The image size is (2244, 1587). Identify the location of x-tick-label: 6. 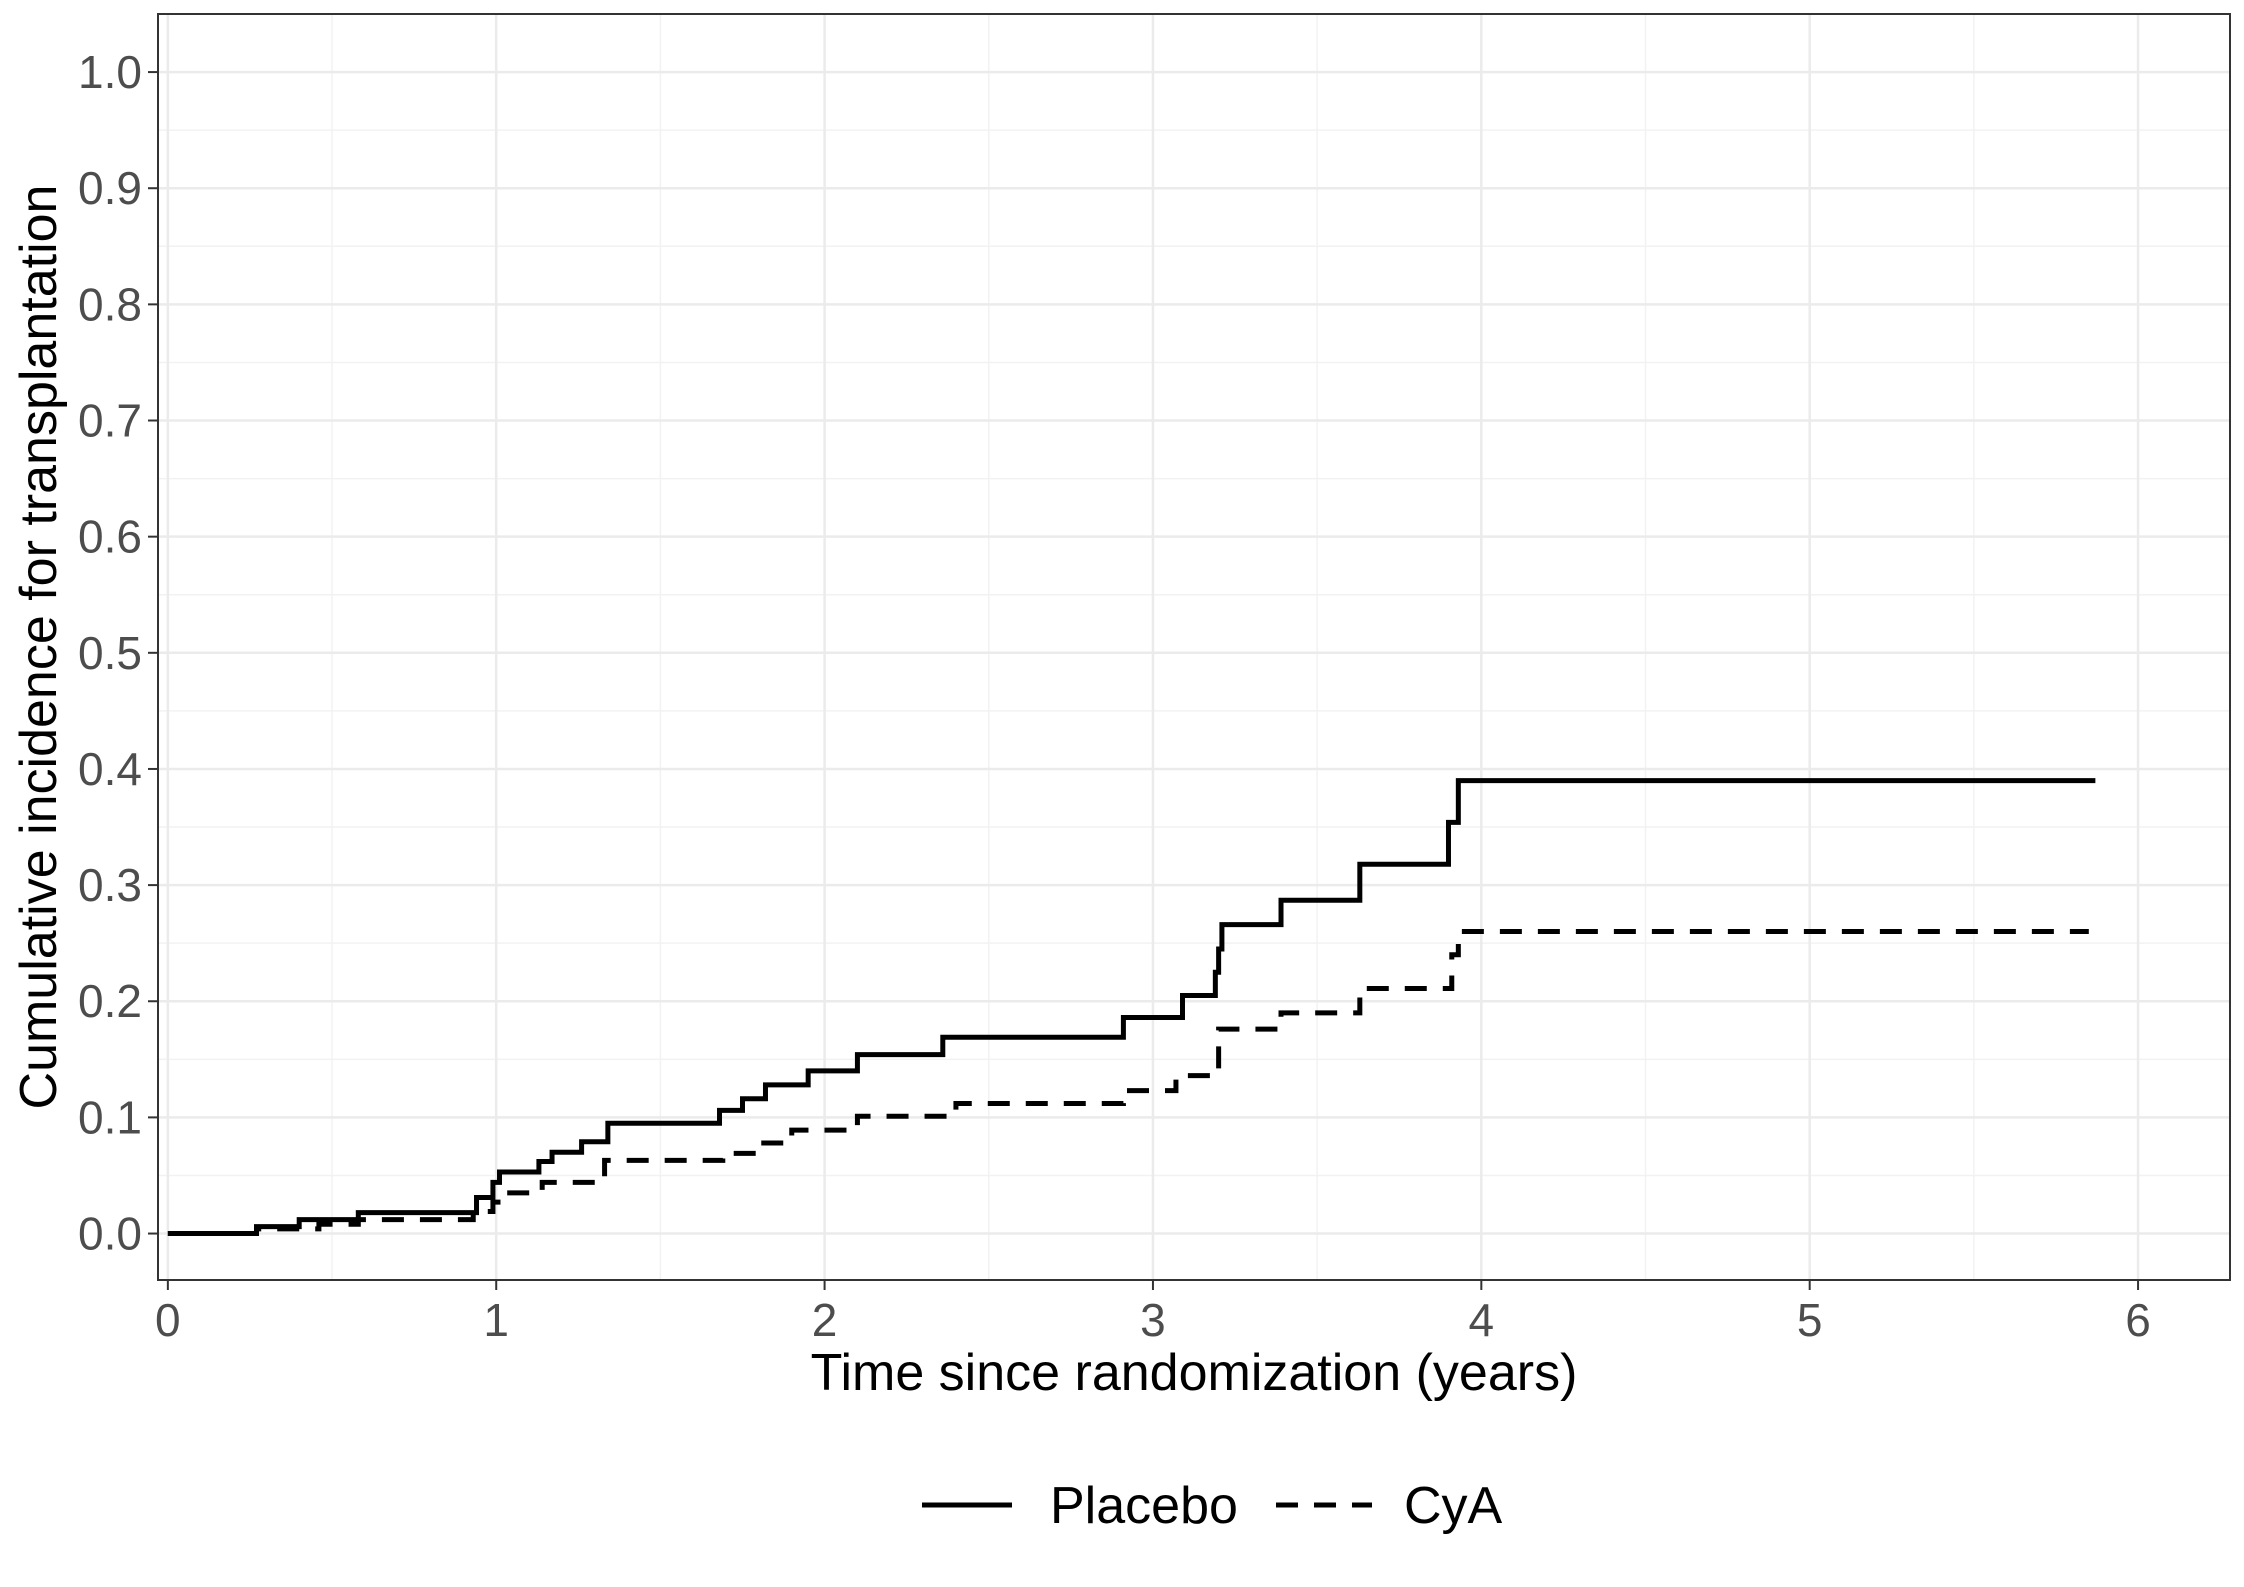
(2138, 1320).